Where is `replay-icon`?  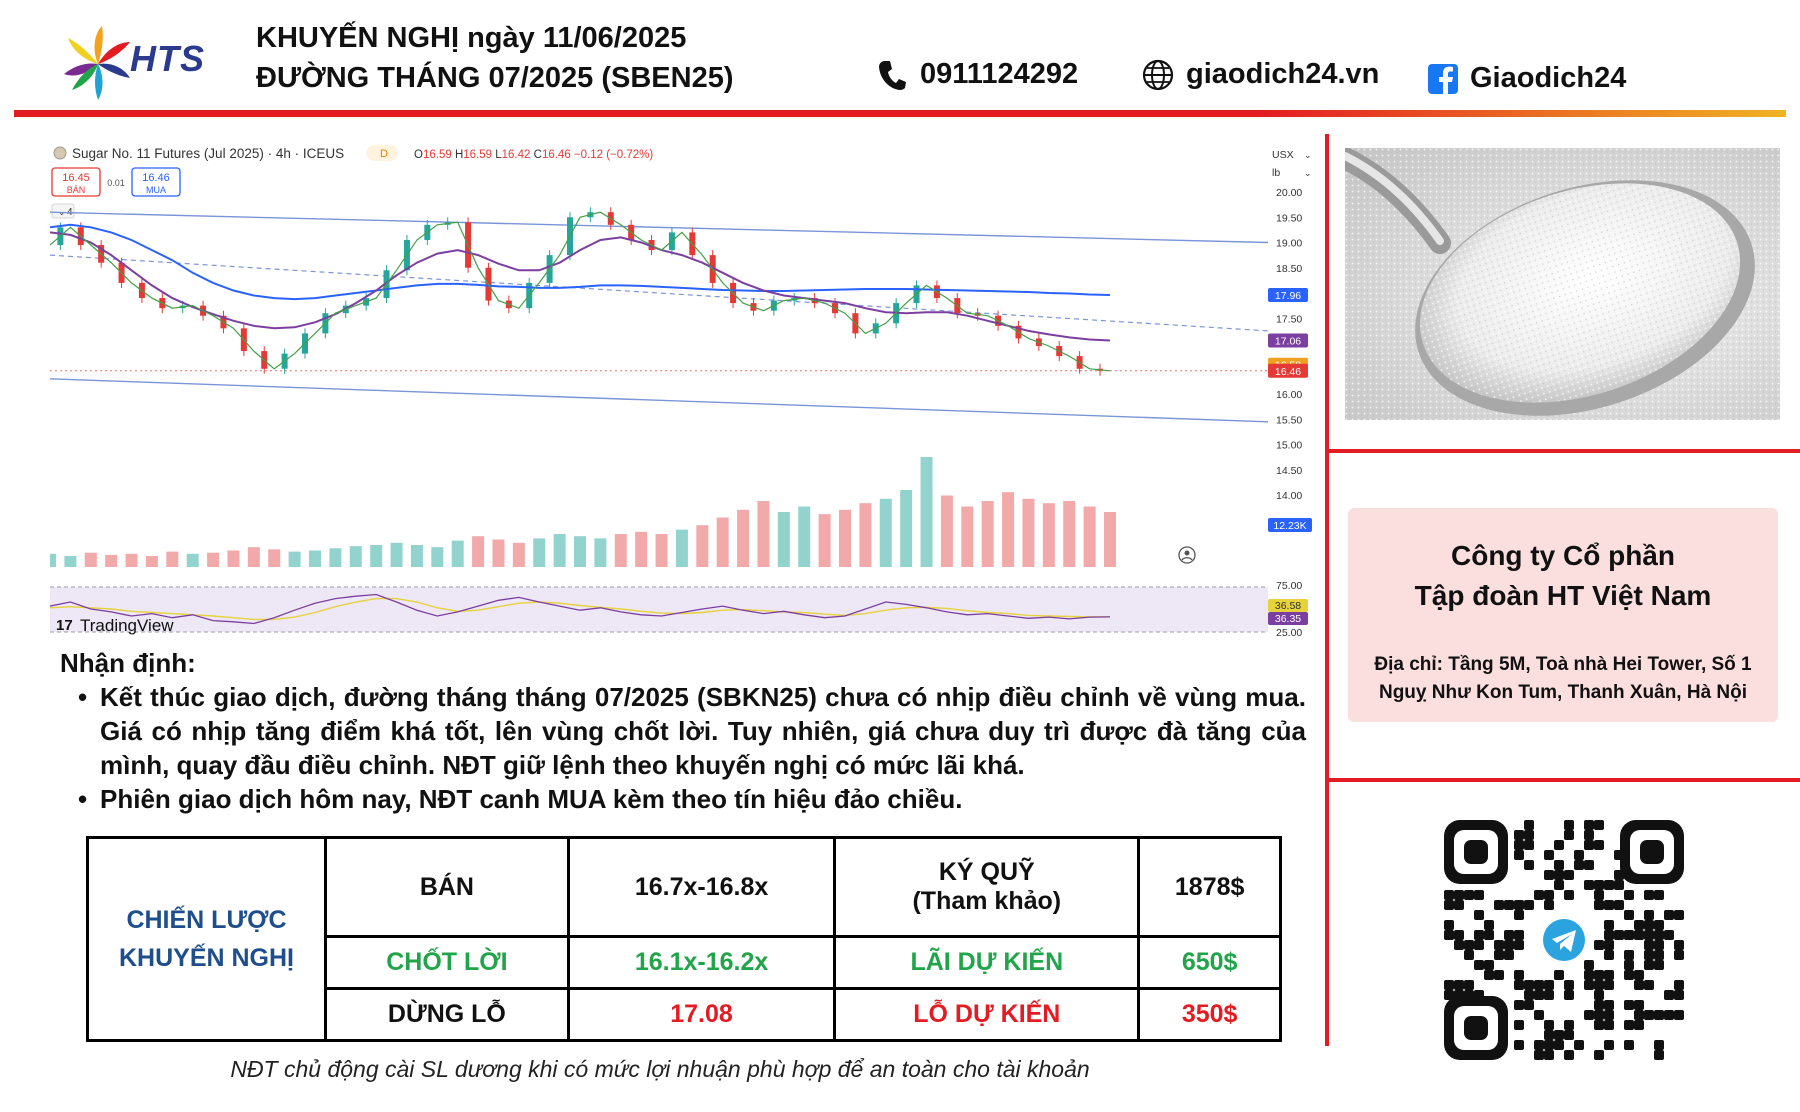 replay-icon is located at coordinates (1187, 555).